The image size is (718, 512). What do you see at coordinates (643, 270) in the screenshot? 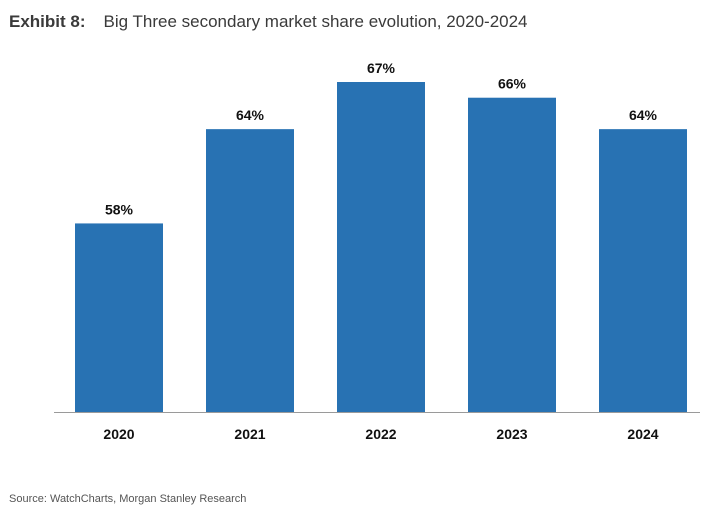
I see `bar-2024` at bounding box center [643, 270].